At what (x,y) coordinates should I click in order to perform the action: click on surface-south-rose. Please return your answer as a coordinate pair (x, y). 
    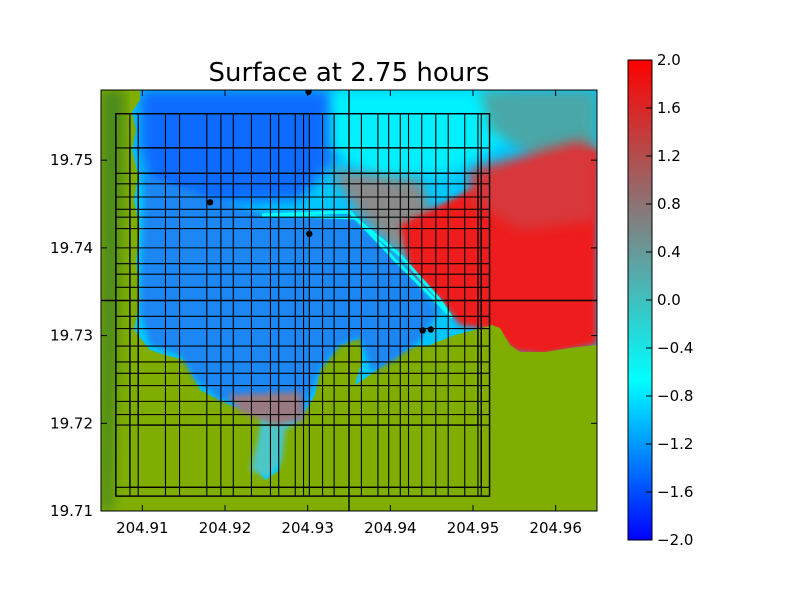
    Looking at the image, I should click on (266, 408).